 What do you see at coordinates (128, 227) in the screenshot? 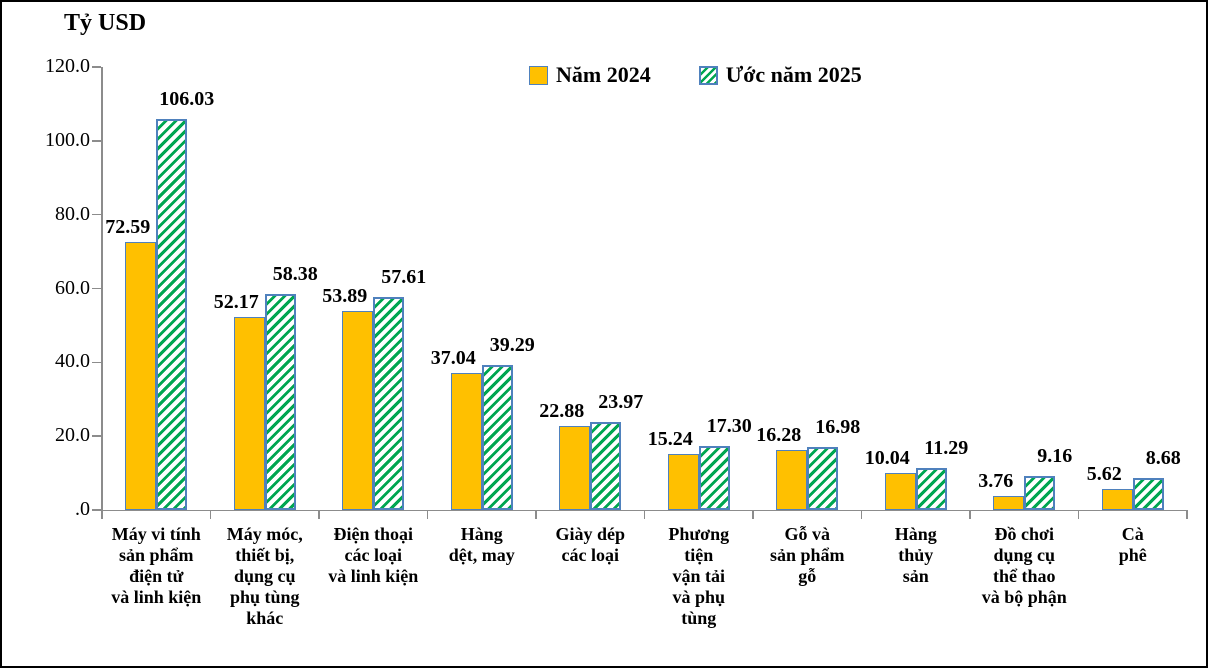
I see `value-label-nam-2024: 72.59` at bounding box center [128, 227].